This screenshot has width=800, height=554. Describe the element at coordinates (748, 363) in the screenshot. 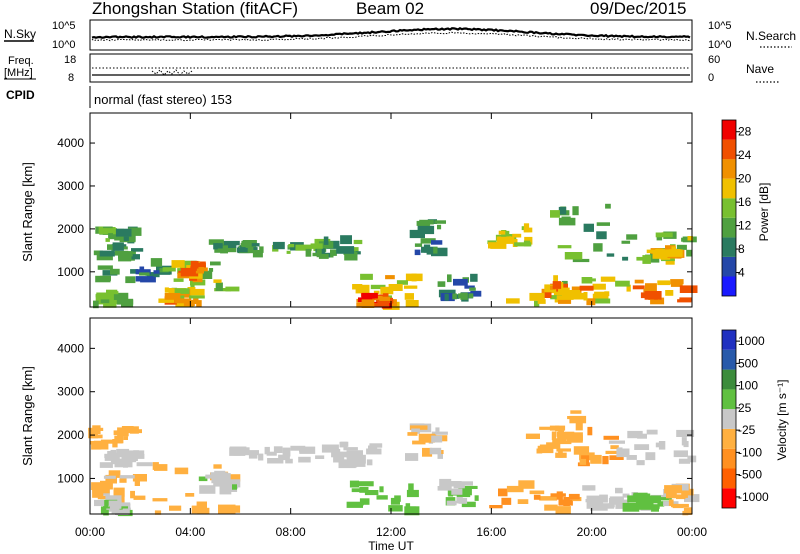

I see `colorbar-tick-label: 500` at that location.